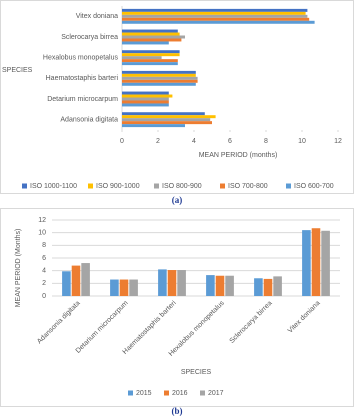 This screenshot has height=416, width=354. Describe the element at coordinates (182, 186) in the screenshot. I see `legend-label: ISO 800-900` at that location.